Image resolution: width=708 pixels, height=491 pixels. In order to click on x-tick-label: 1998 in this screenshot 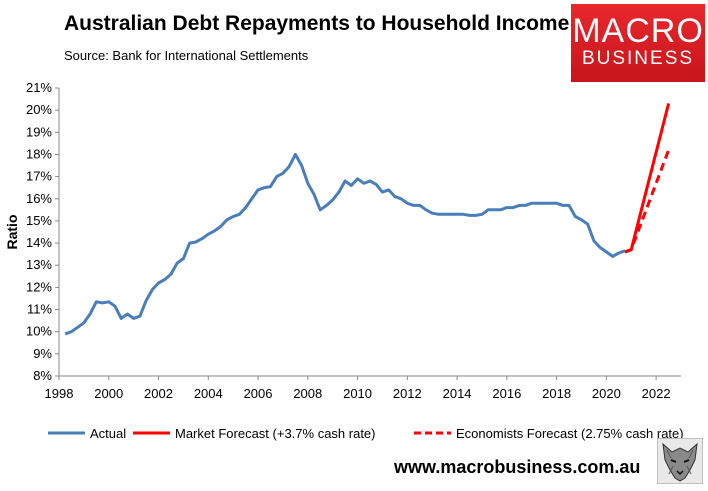, I will do `click(59, 393)`.